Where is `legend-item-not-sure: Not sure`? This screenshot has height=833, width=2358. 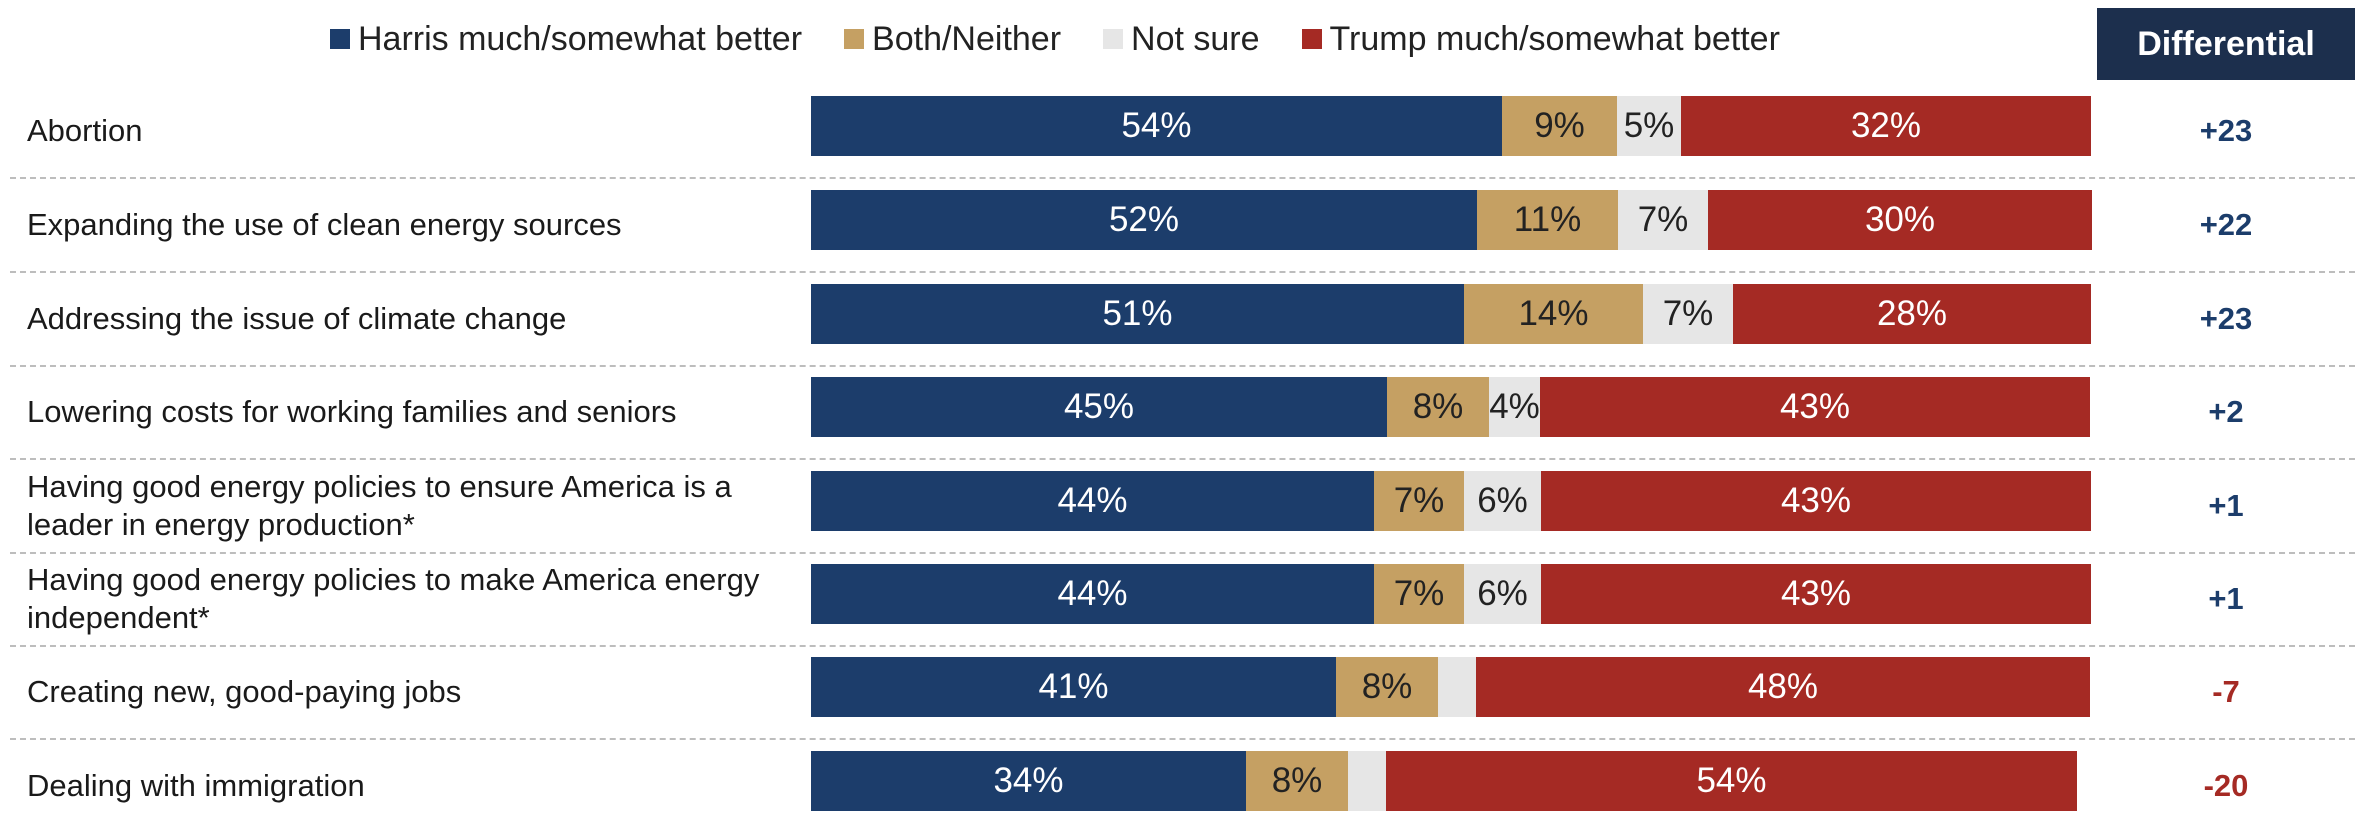 legend-item-not-sure: Not sure is located at coordinates (1181, 39).